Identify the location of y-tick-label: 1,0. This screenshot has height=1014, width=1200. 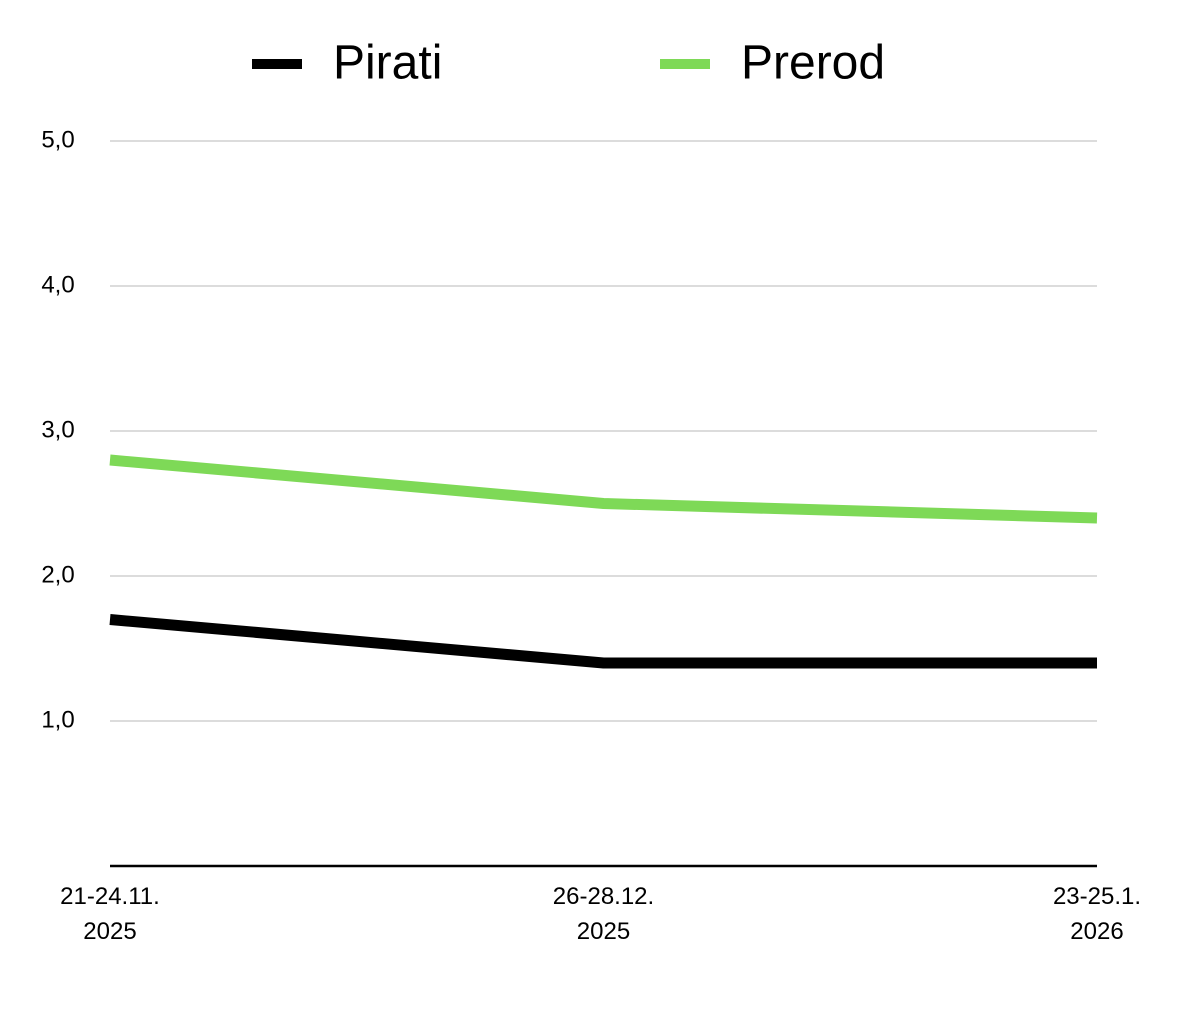
(57, 719).